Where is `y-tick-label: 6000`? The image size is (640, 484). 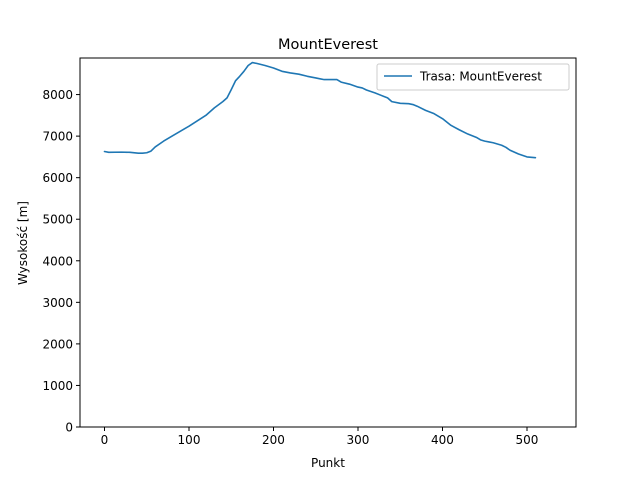 y-tick-label: 6000 is located at coordinates (57, 178).